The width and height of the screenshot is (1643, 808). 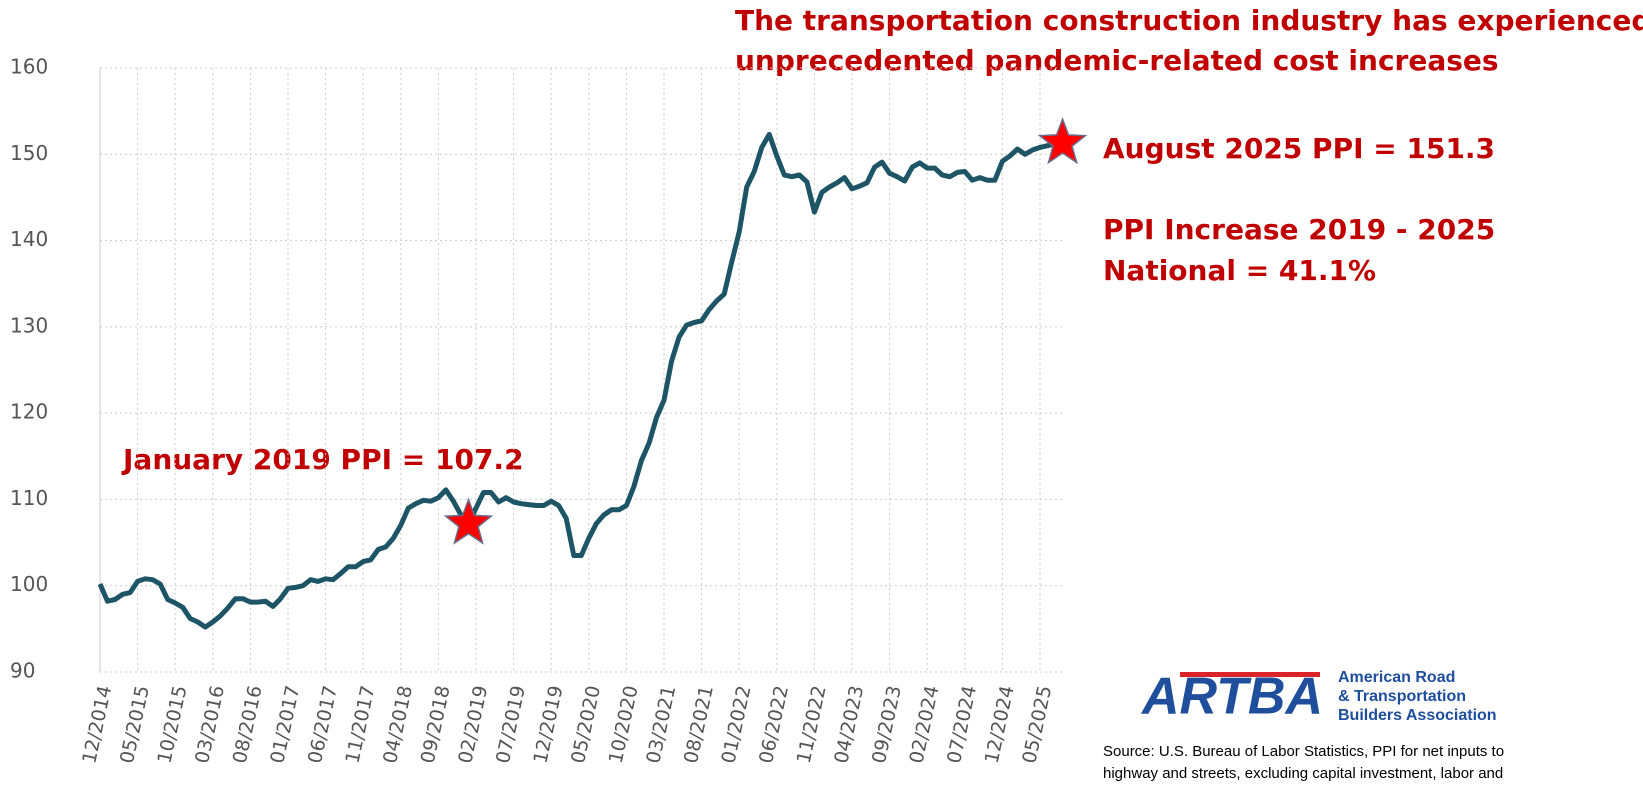 What do you see at coordinates (1231, 697) in the screenshot?
I see `logo-mark: ARTBA` at bounding box center [1231, 697].